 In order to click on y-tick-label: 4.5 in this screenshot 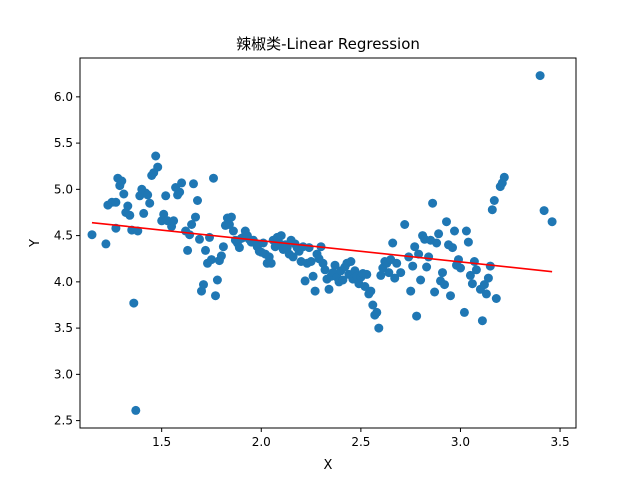, I will do `click(63, 236)`.